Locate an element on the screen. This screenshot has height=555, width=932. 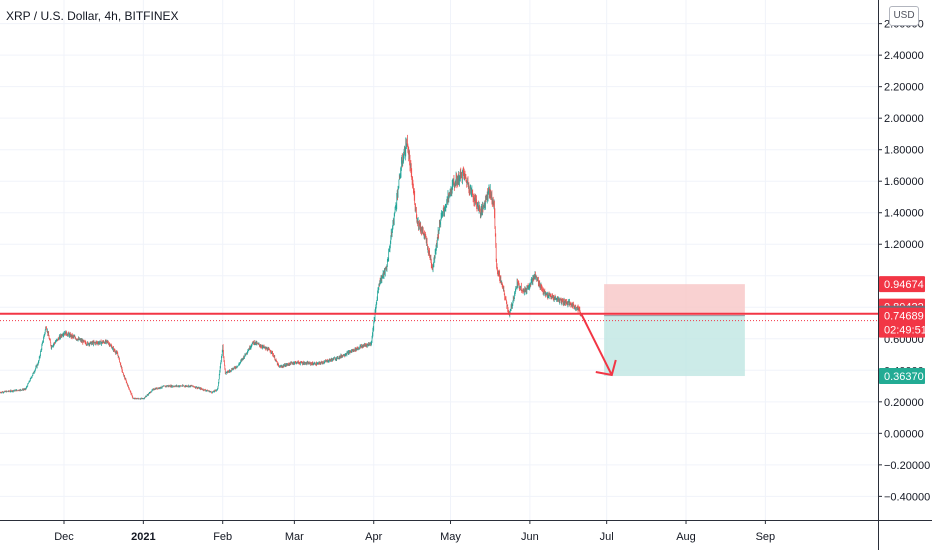
y-tick-label: 2.00000 is located at coordinates (904, 119).